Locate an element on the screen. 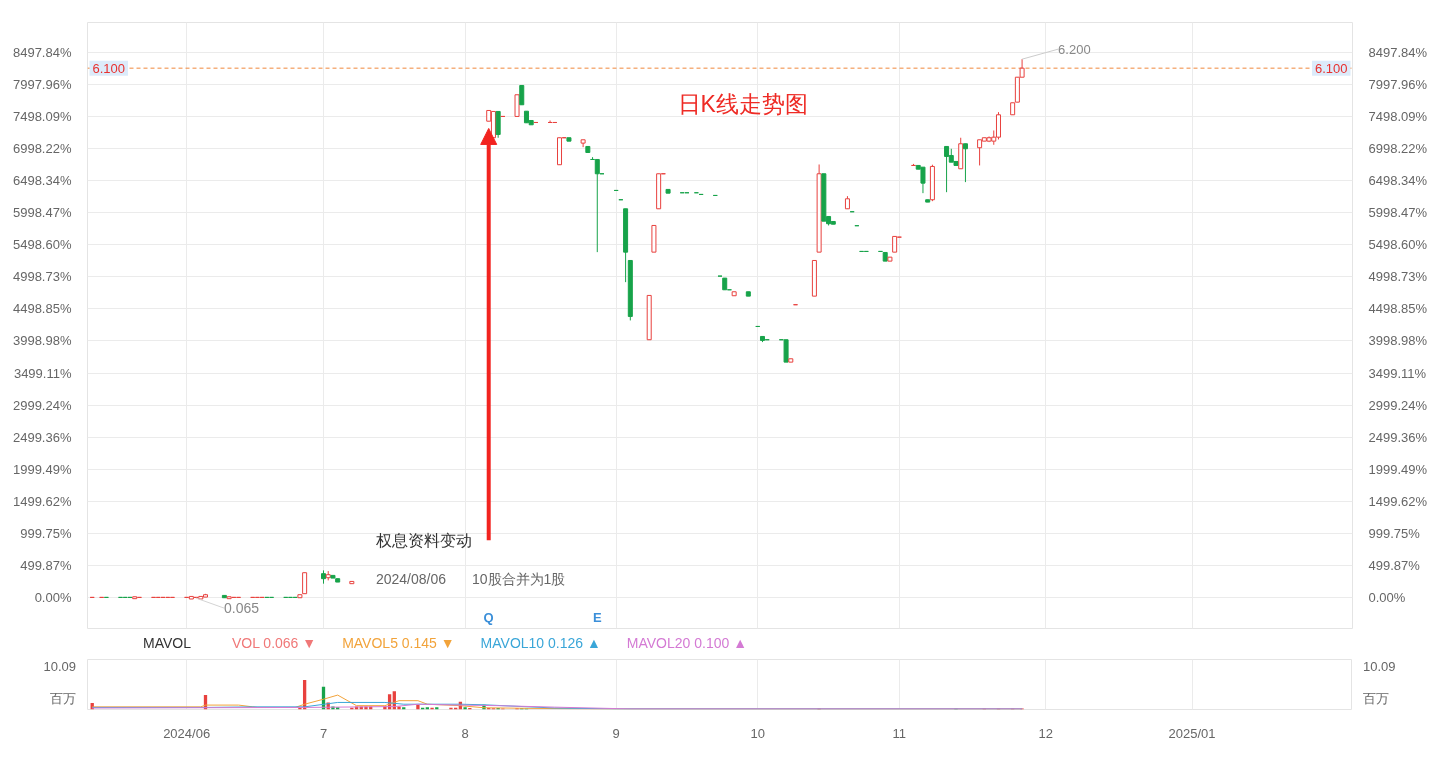  legend-title: MAVOL is located at coordinates (167, 643).